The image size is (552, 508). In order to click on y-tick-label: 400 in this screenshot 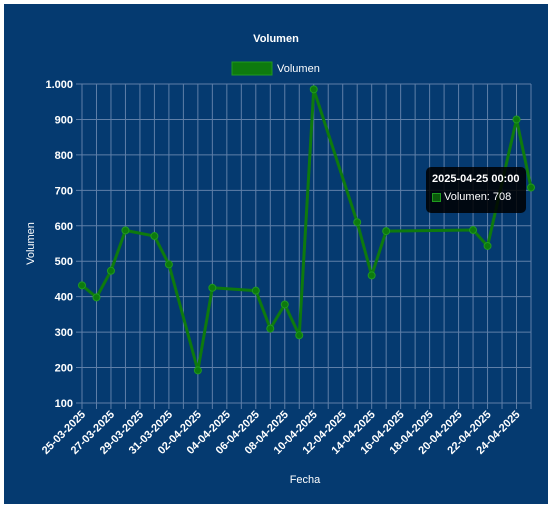, I will do `click(64, 298)`.